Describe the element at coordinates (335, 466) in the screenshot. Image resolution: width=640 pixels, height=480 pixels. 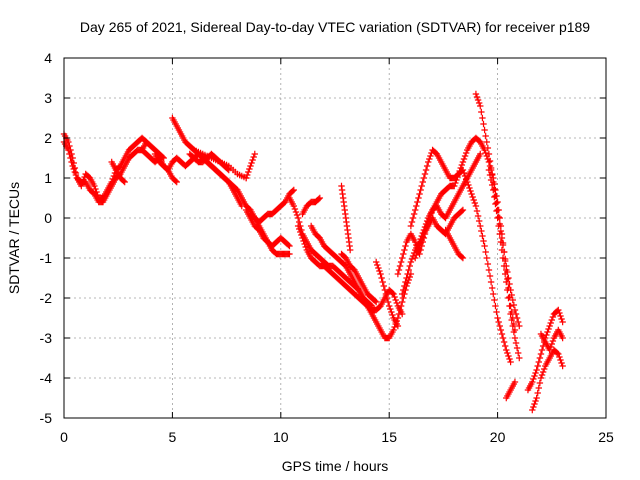
I see `x-axis-label: GPS time / hours` at that location.